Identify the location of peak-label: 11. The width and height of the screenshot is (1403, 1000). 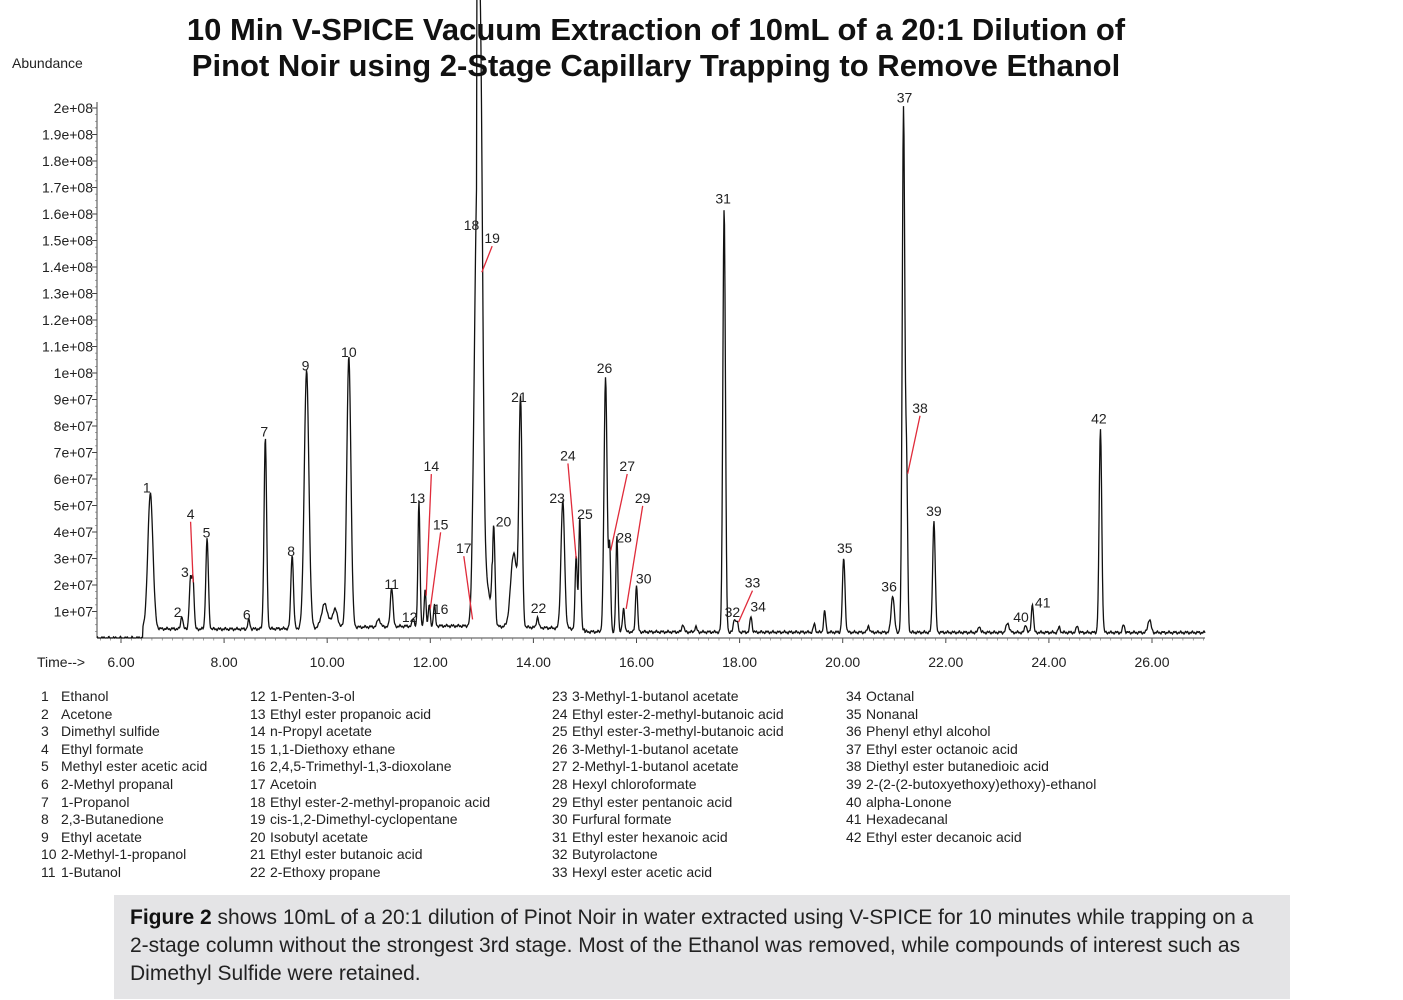
(391, 584).